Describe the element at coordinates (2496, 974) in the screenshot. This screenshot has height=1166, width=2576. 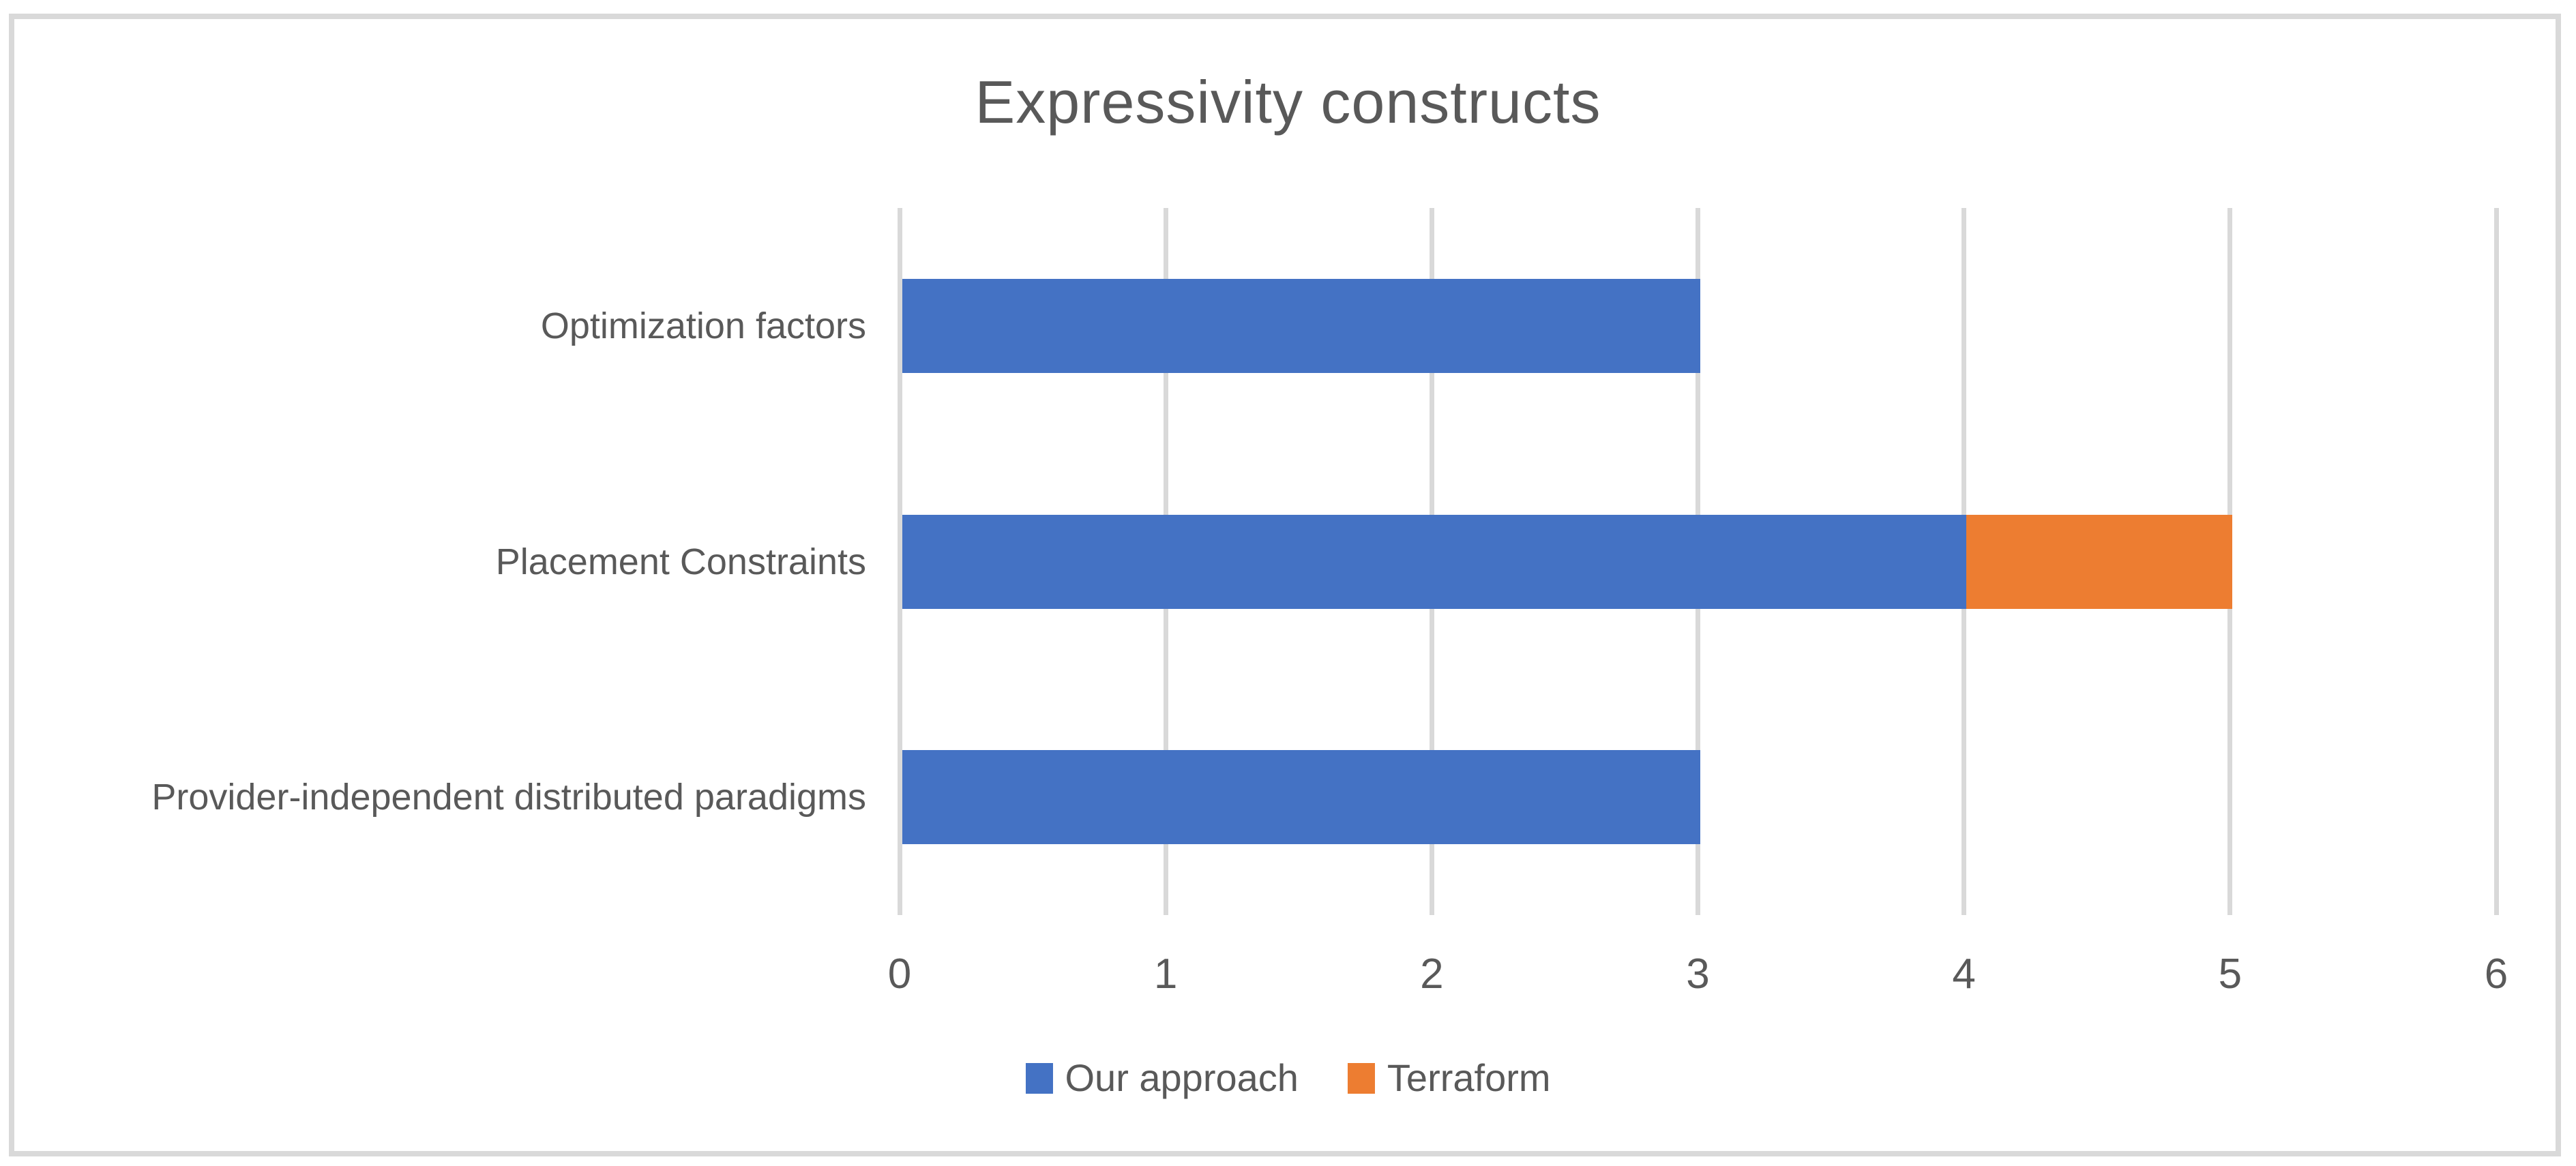
I see `x-axis-tick-label: 6` at that location.